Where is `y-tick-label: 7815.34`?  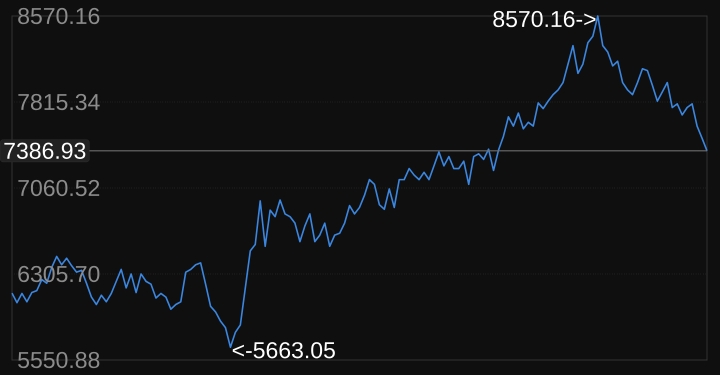
y-tick-label: 7815.34 is located at coordinates (59, 102).